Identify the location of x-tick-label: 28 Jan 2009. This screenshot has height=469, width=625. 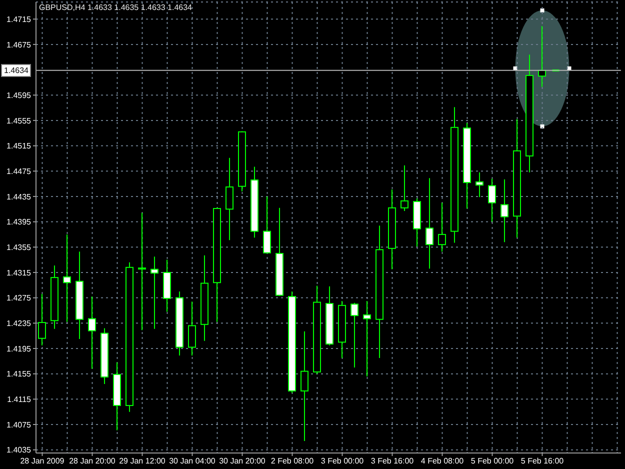
(42, 461).